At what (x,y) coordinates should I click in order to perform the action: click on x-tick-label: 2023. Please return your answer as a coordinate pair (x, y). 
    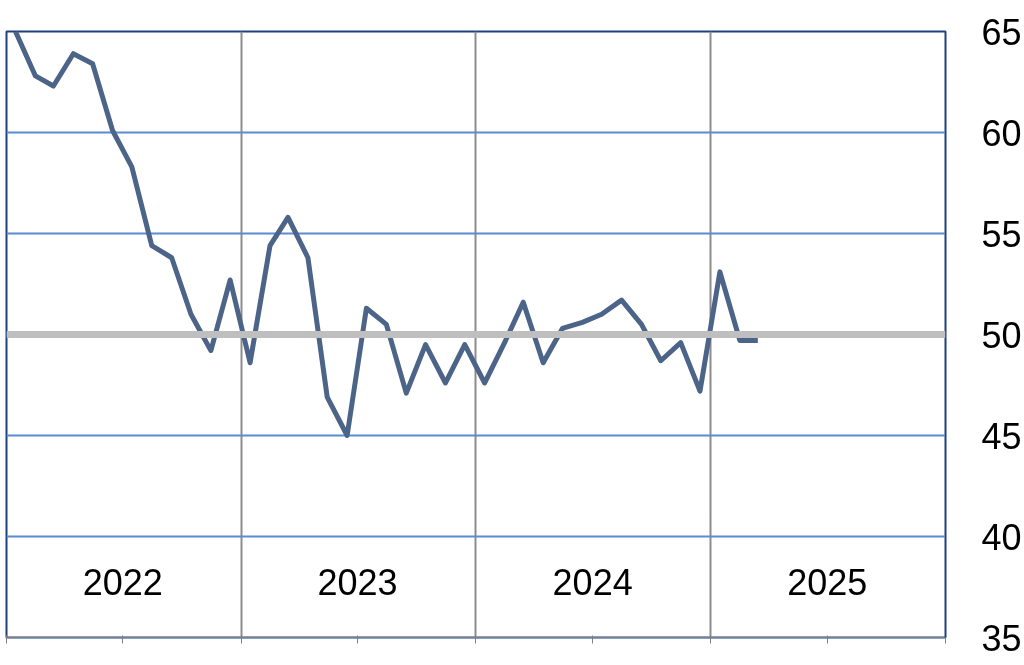
    Looking at the image, I should click on (357, 582).